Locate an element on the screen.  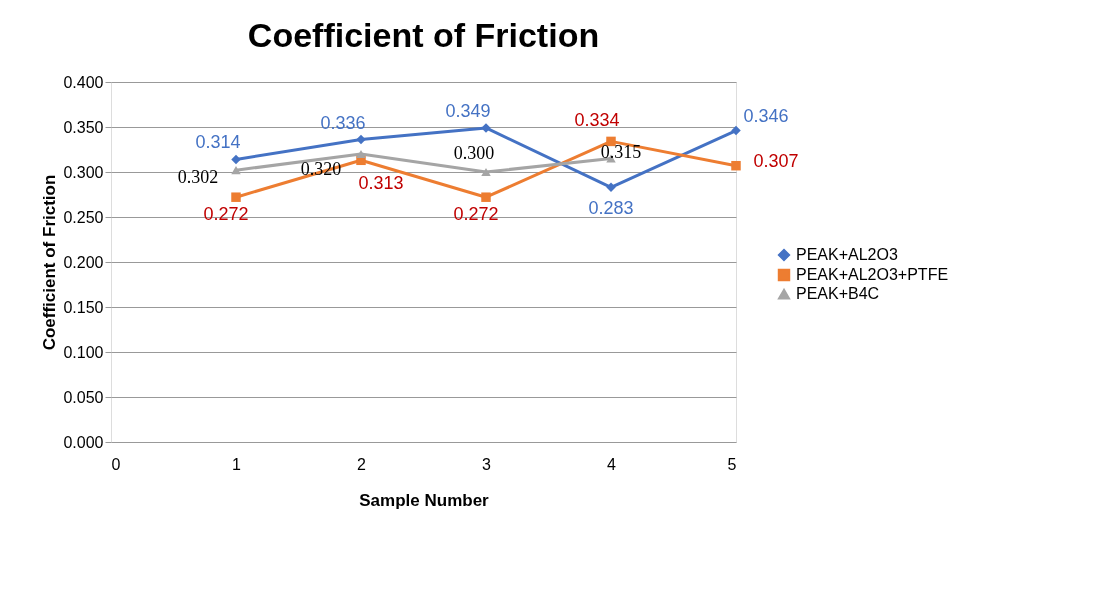
y-tick-label: 0.250 is located at coordinates (83, 217).